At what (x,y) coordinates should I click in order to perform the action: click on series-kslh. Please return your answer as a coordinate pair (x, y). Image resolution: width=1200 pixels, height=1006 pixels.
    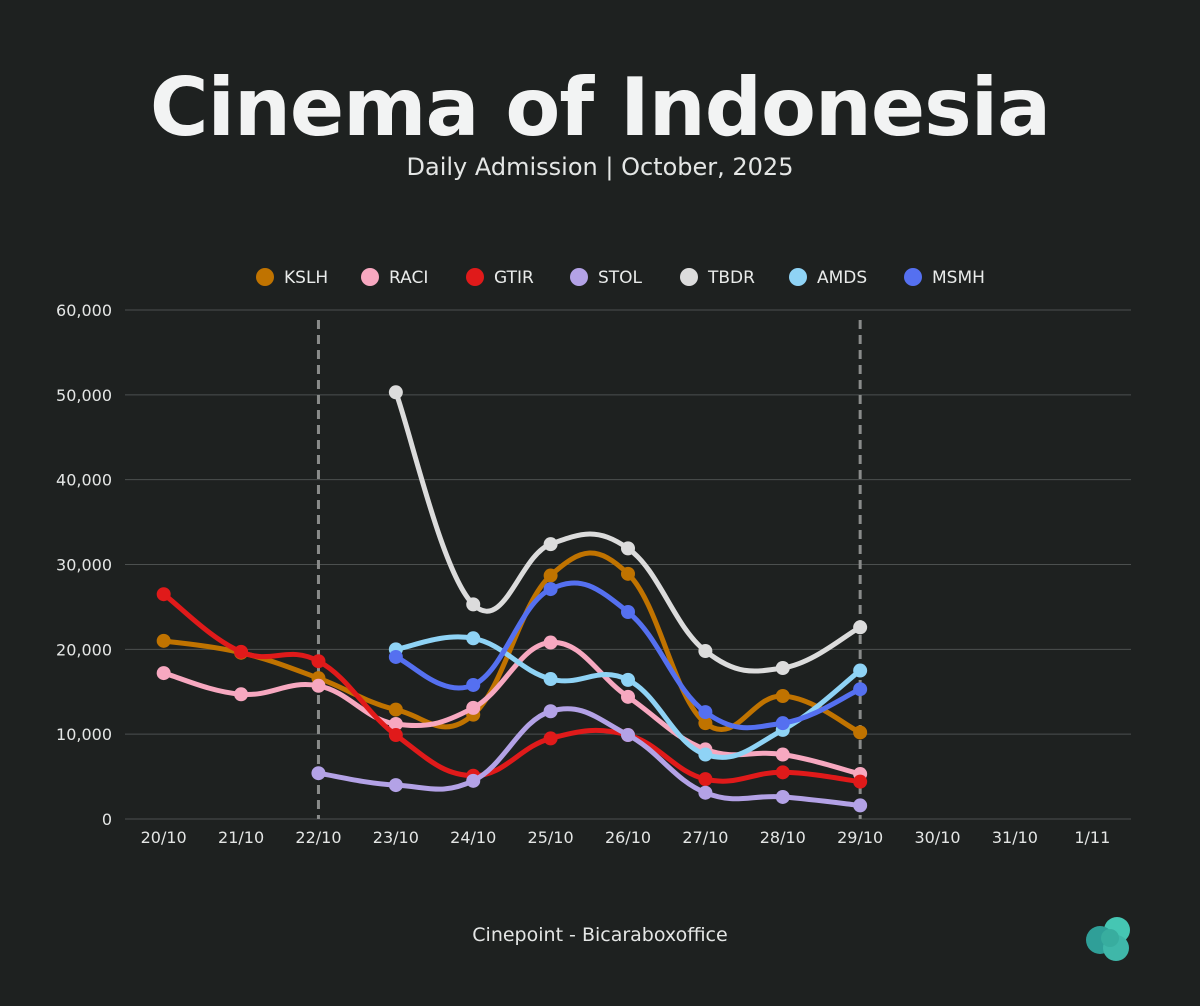
    Looking at the image, I should click on (512, 645).